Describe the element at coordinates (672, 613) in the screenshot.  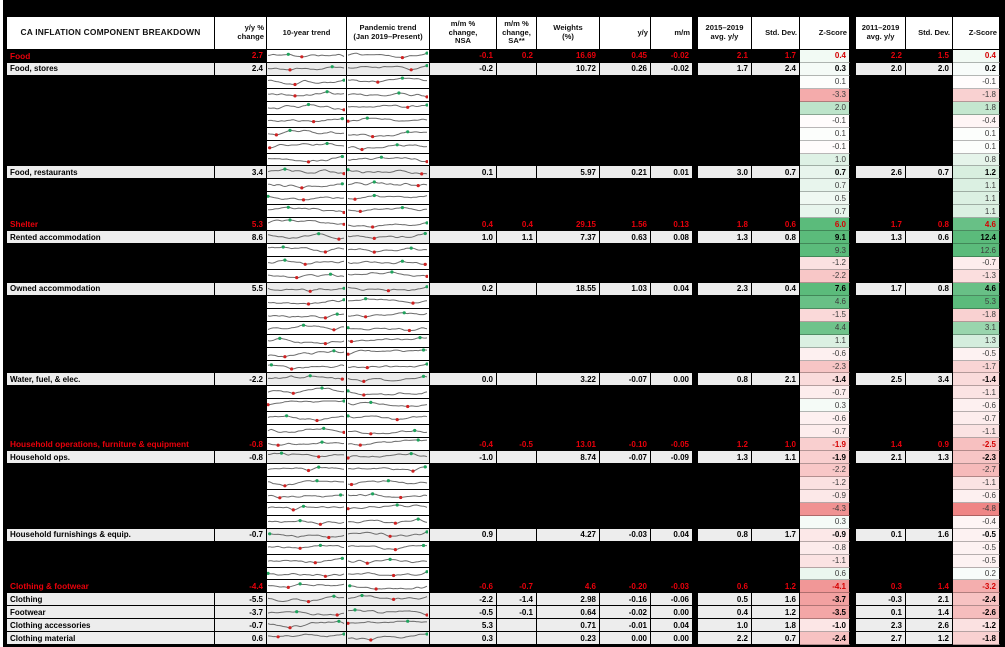
I see `mm-cell: 0.00` at that location.